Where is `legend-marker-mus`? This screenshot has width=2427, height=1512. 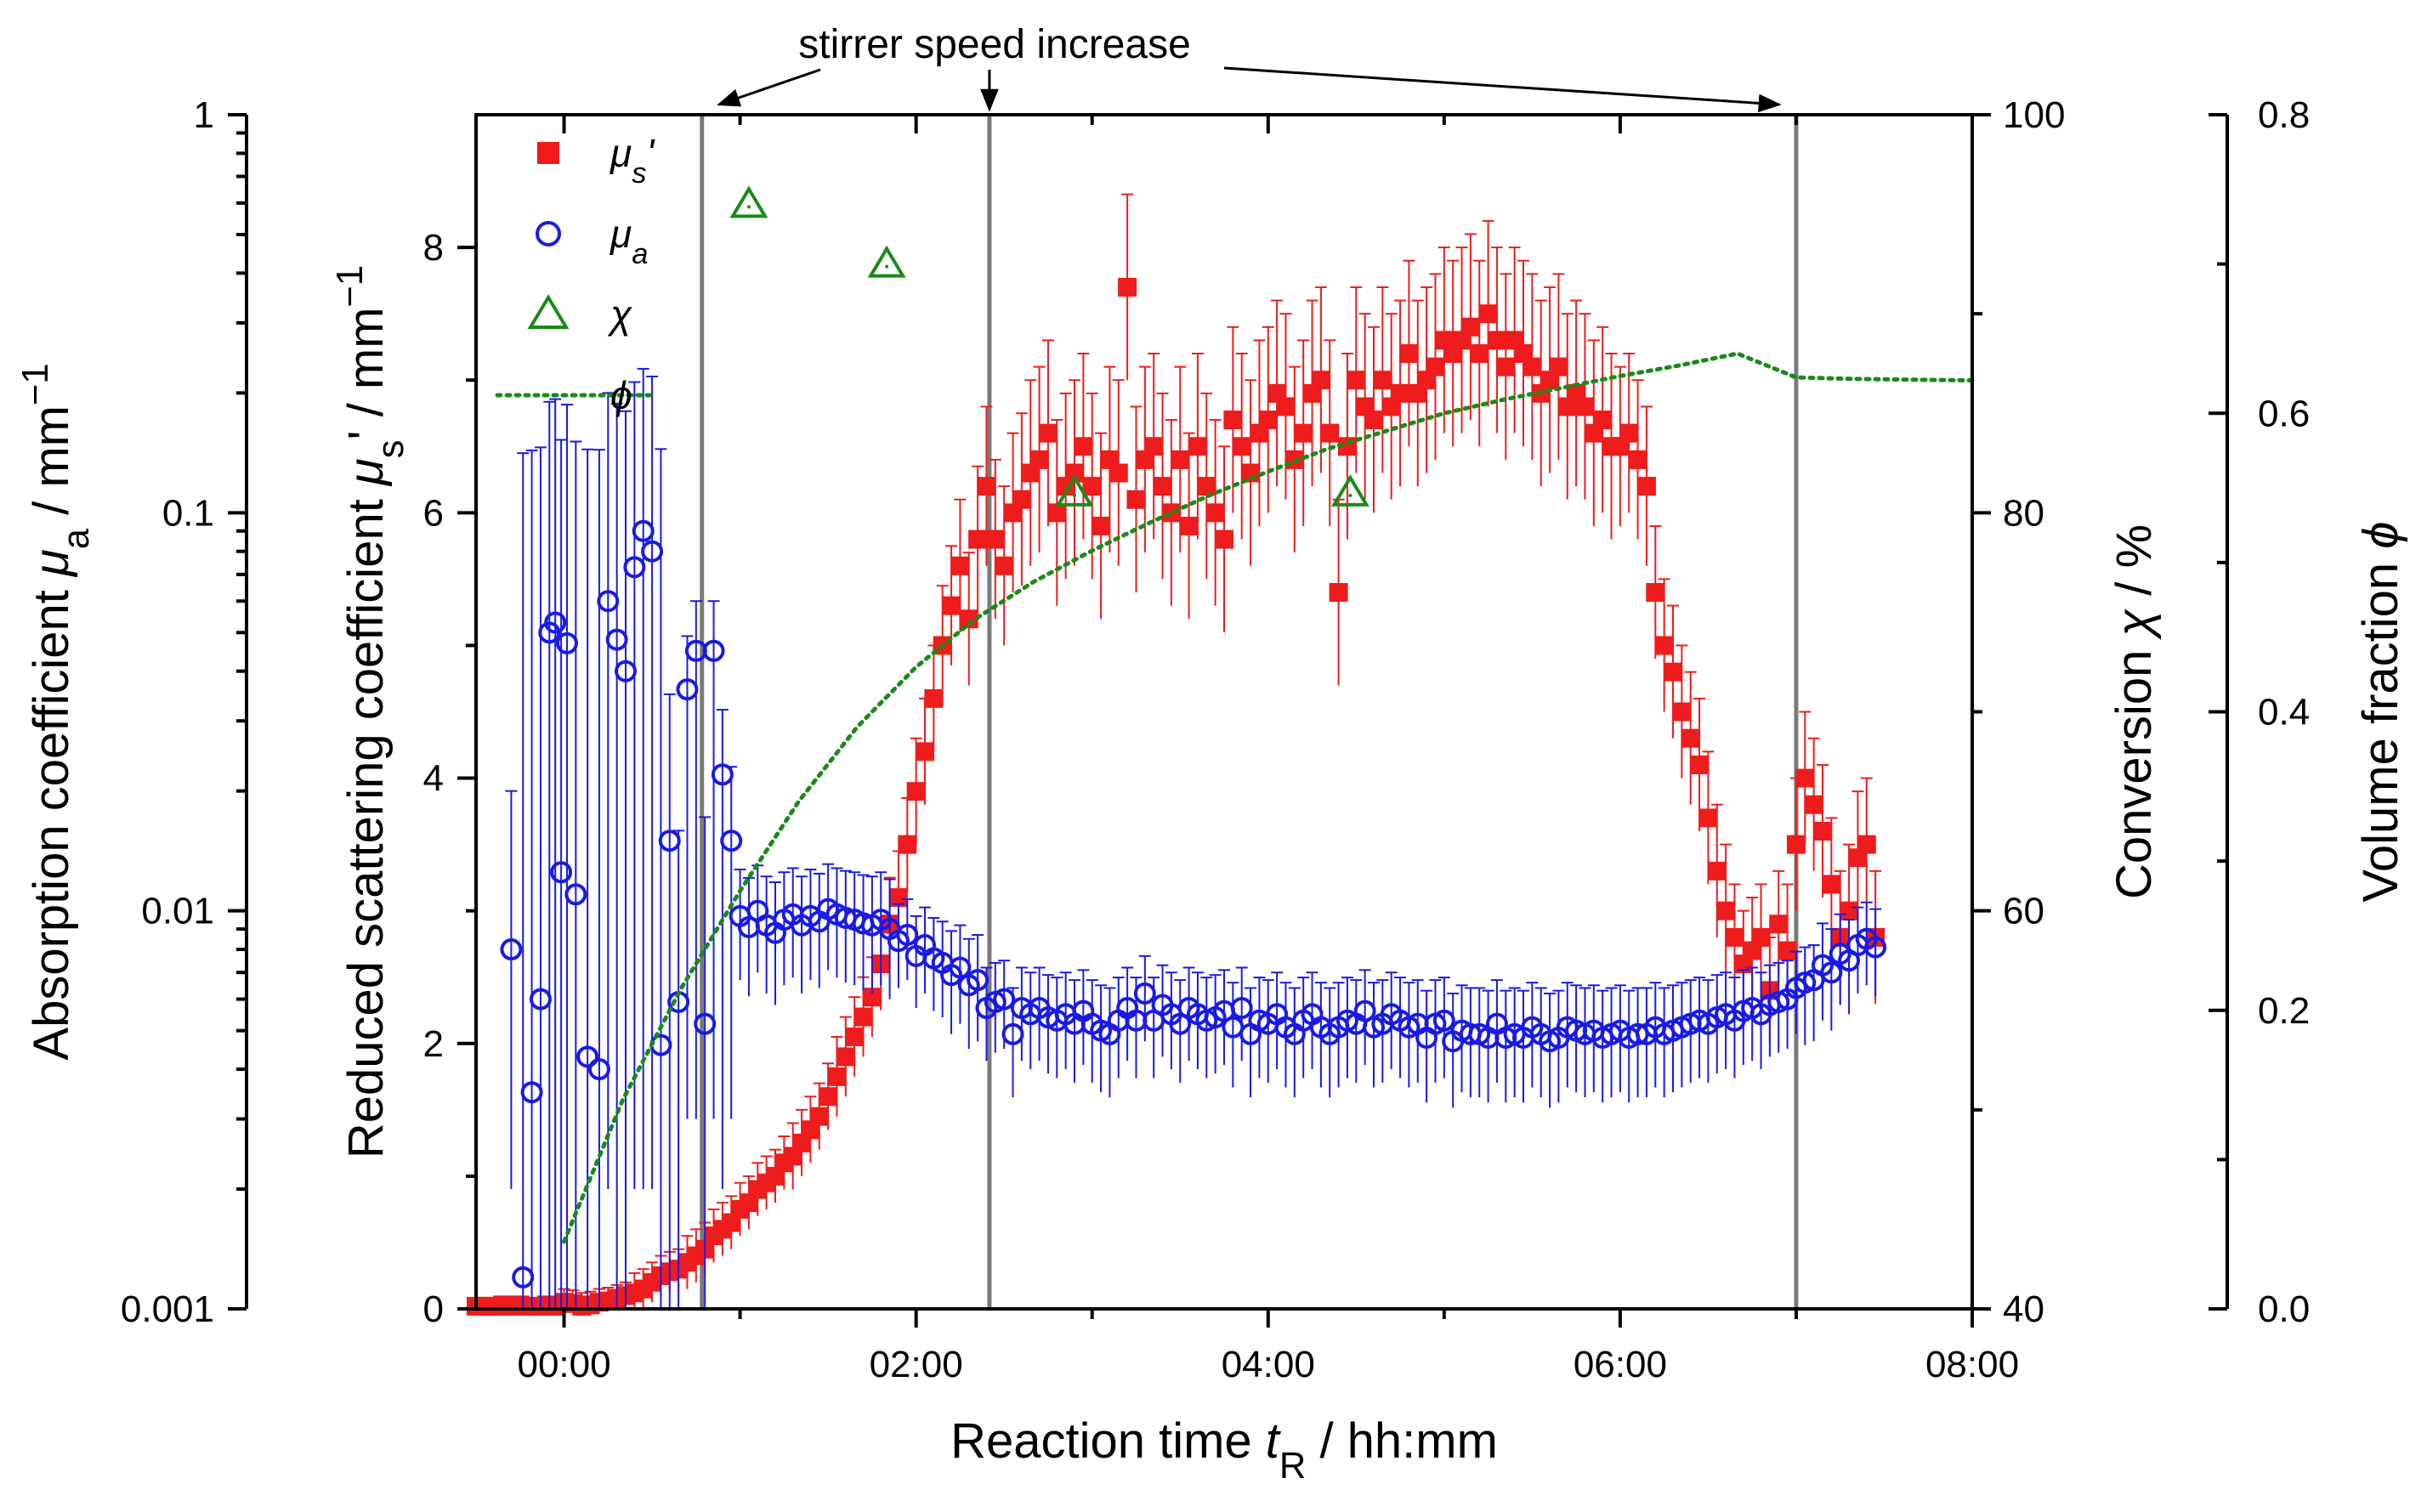 legend-marker-mus is located at coordinates (548, 153).